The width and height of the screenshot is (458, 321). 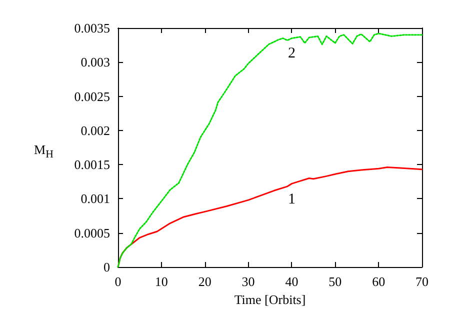 I want to click on x-tick-label: 20, so click(x=205, y=281).